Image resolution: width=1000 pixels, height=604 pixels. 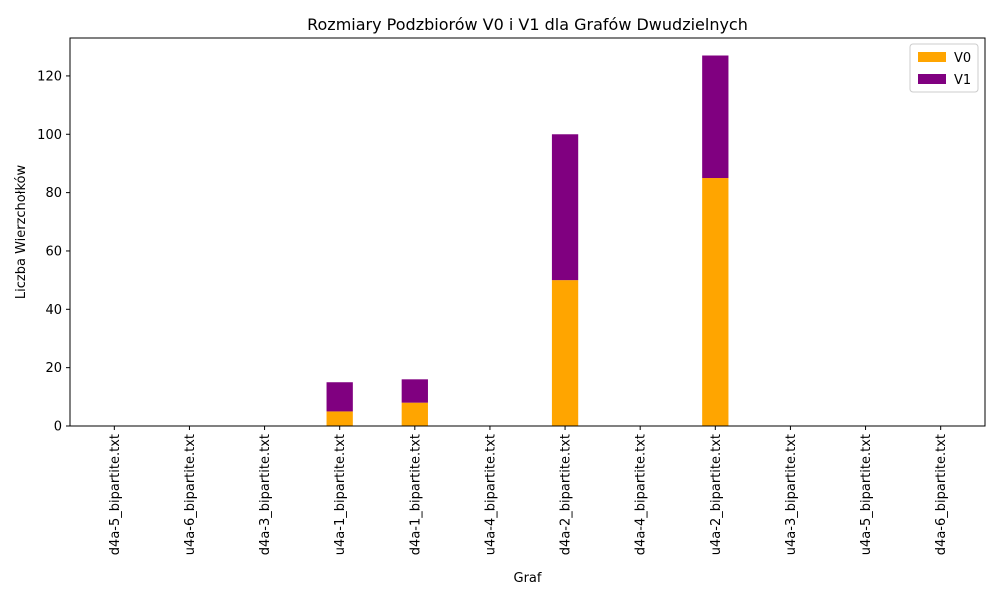 I want to click on y-tick-label: 40, so click(x=53, y=310).